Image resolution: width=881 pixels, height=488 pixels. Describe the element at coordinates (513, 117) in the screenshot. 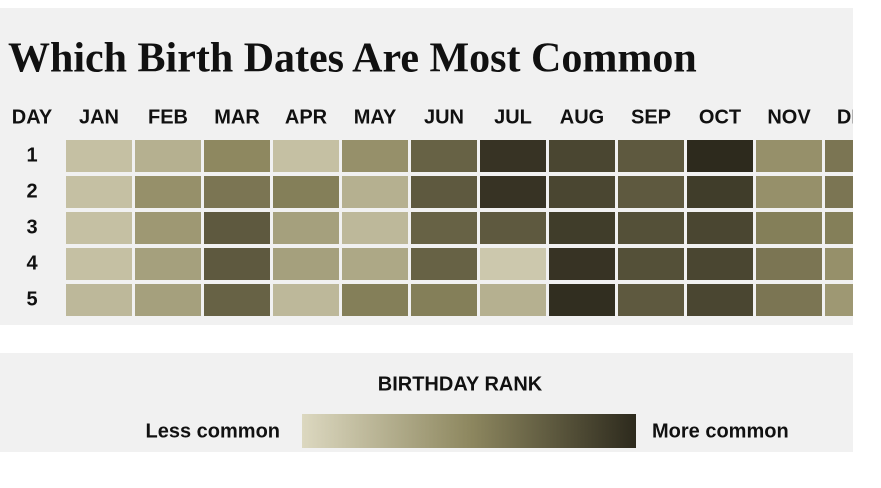

I see `x-tick-label: JUL` at that location.